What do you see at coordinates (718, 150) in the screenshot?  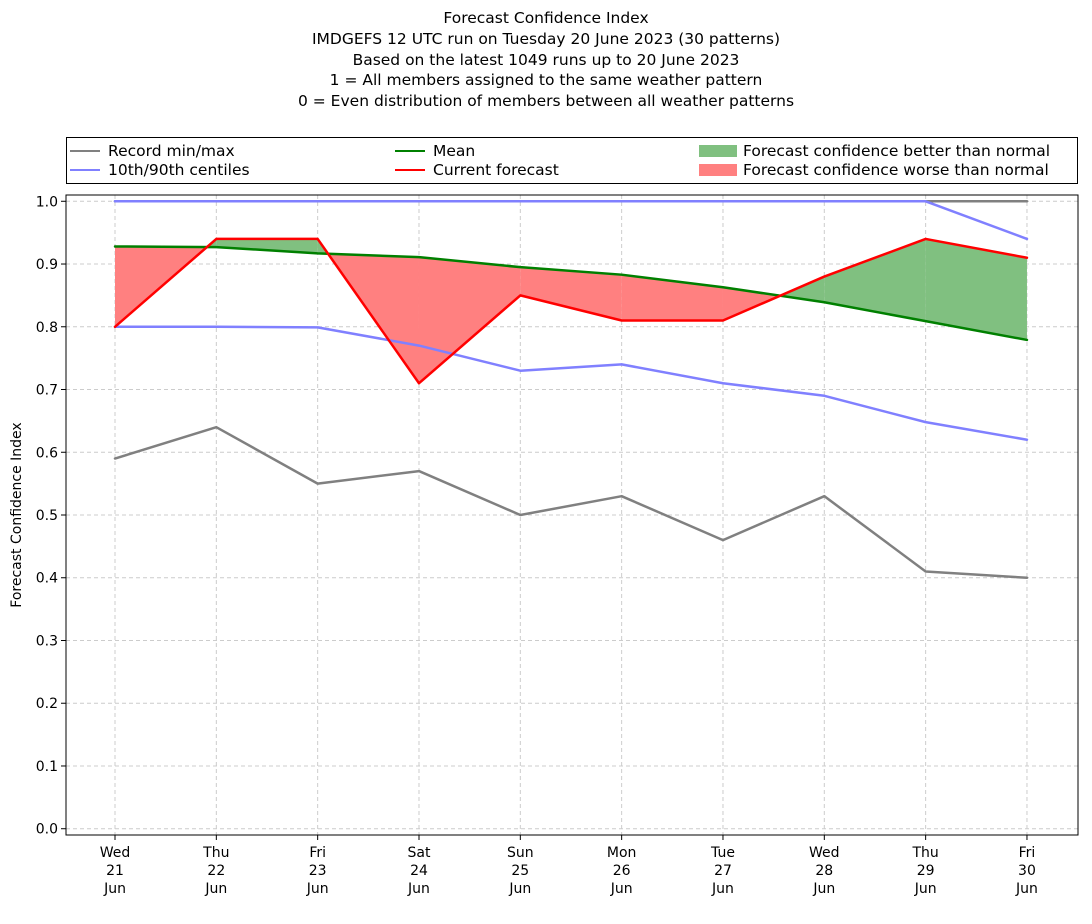 I see `legend-swatch-better` at bounding box center [718, 150].